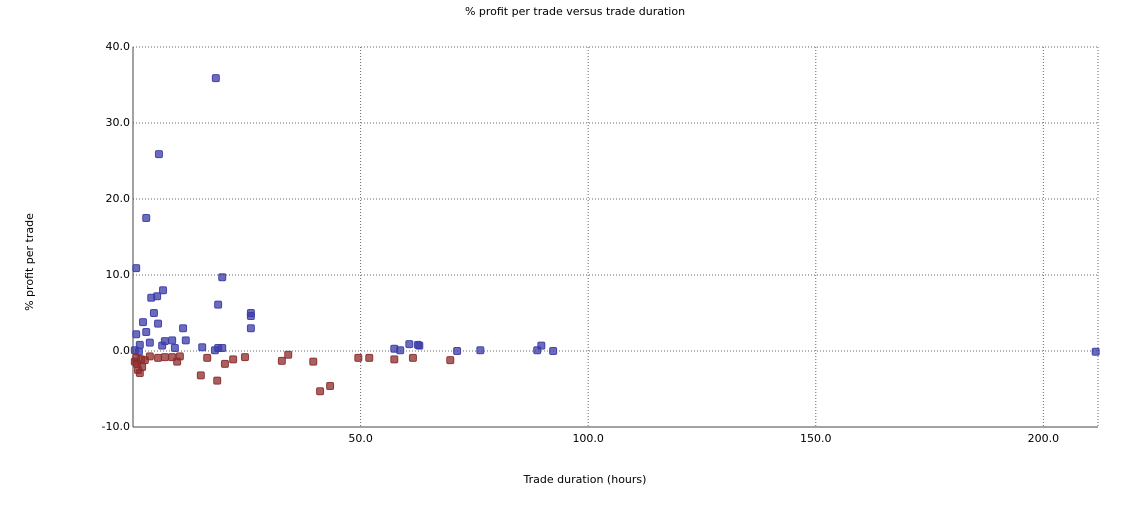 The image size is (1141, 532). What do you see at coordinates (588, 438) in the screenshot?
I see `x-tick-label: 100.0` at bounding box center [588, 438].